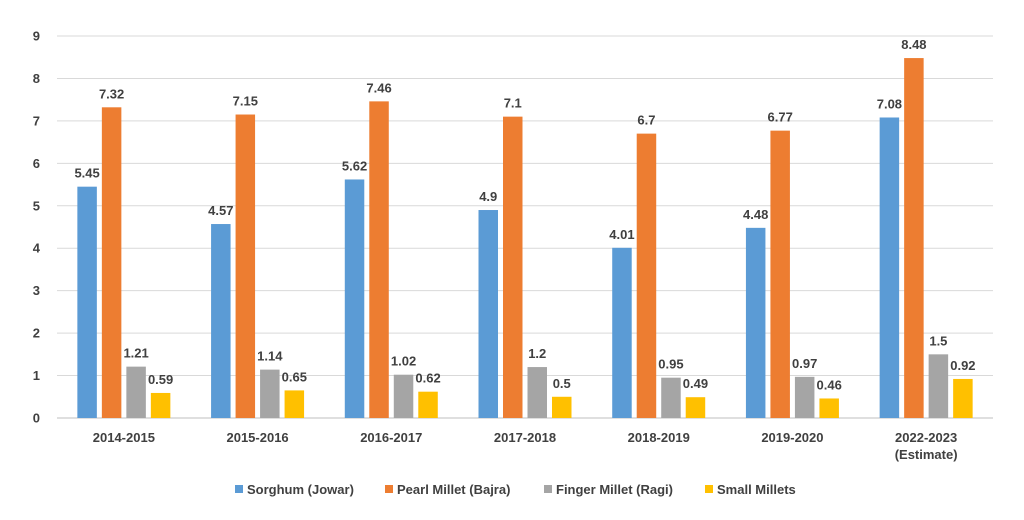 Image resolution: width=1024 pixels, height=520 pixels. What do you see at coordinates (525, 437) in the screenshot?
I see `x-tick-label: 2017-2018` at bounding box center [525, 437].